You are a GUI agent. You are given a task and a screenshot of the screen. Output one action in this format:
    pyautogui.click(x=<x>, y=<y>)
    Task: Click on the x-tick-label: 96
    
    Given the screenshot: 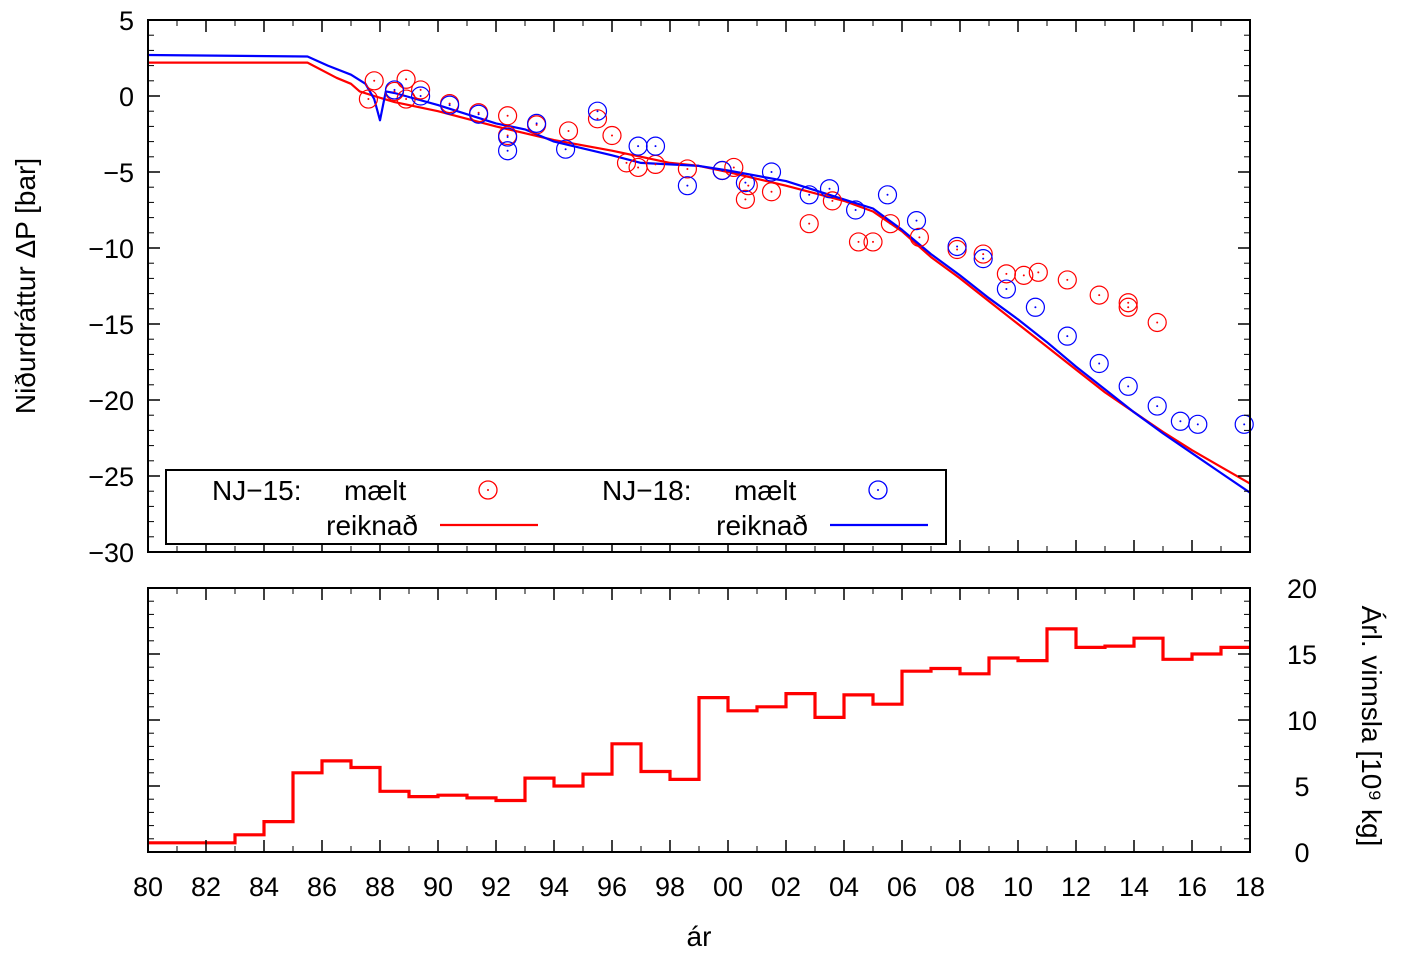 What is the action you would take?
    pyautogui.click(x=612, y=887)
    